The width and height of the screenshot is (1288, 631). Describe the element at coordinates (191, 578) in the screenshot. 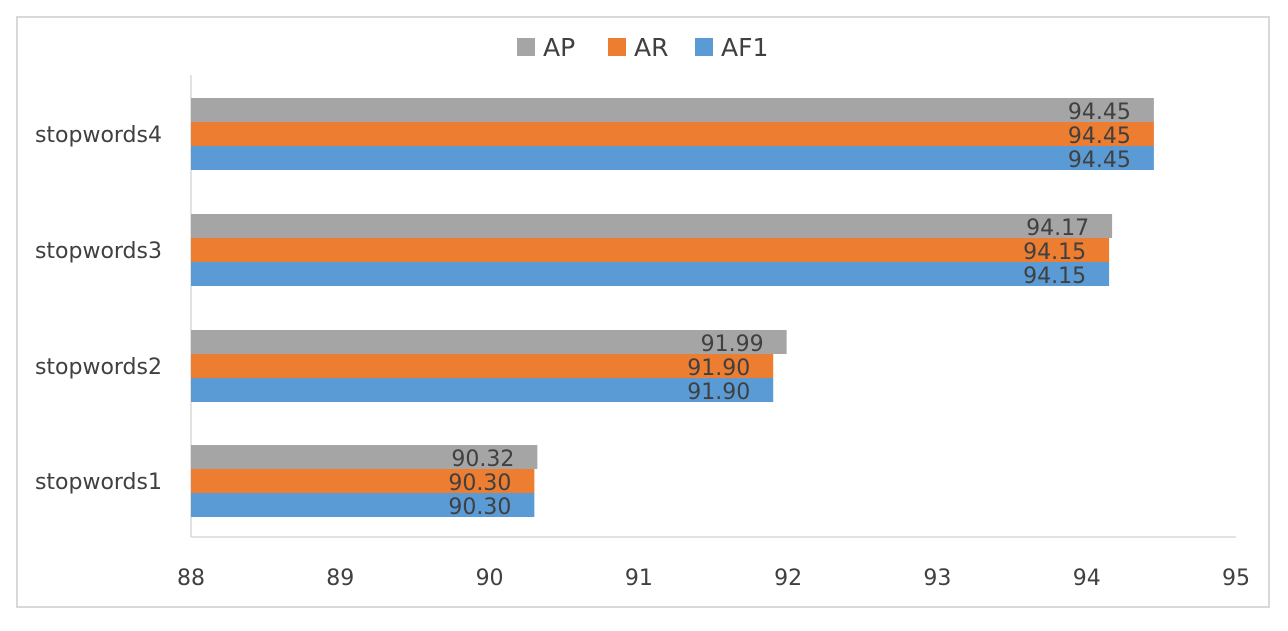

I see `x-tick-label: 88` at that location.